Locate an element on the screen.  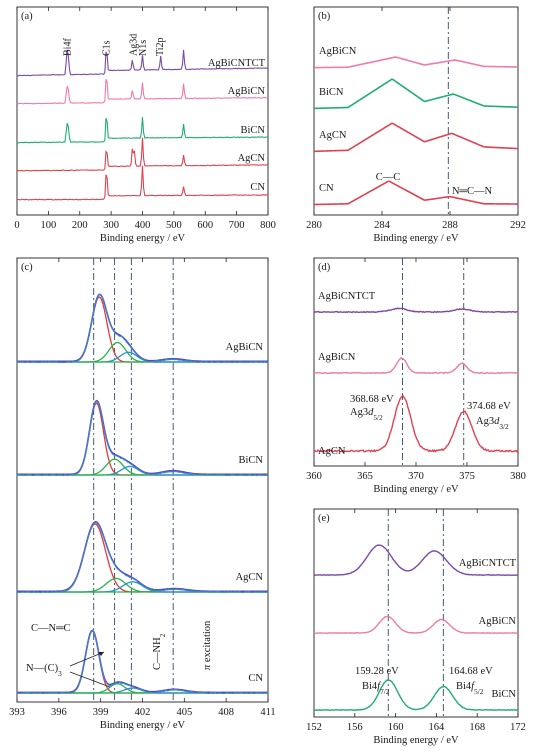
fit-envelope-CN is located at coordinates (142, 661).